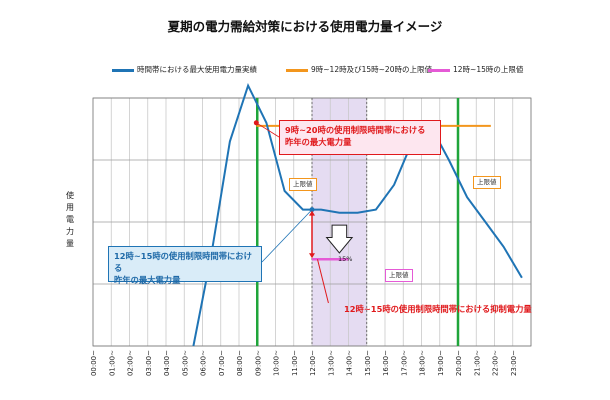 Image resolution: width=610 pixels, height=400 pixels. I want to click on legend-label-limit-main: 9時~12時及び15時~20時の上限値, so click(371, 69).